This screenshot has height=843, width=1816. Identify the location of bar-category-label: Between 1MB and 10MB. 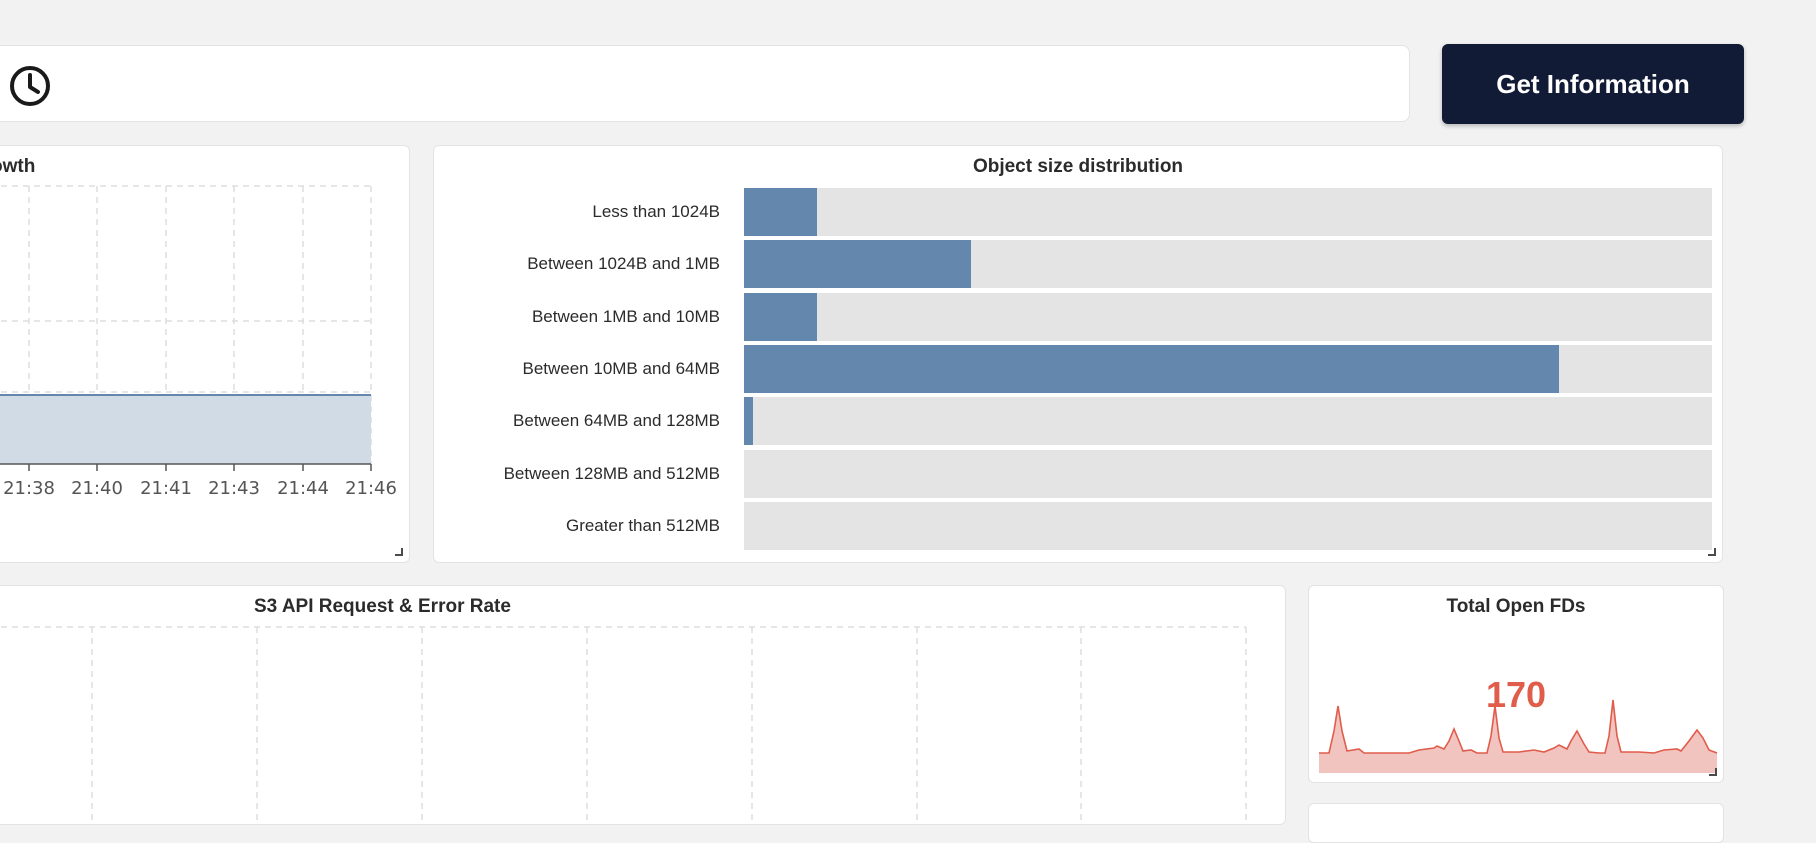
(625, 316).